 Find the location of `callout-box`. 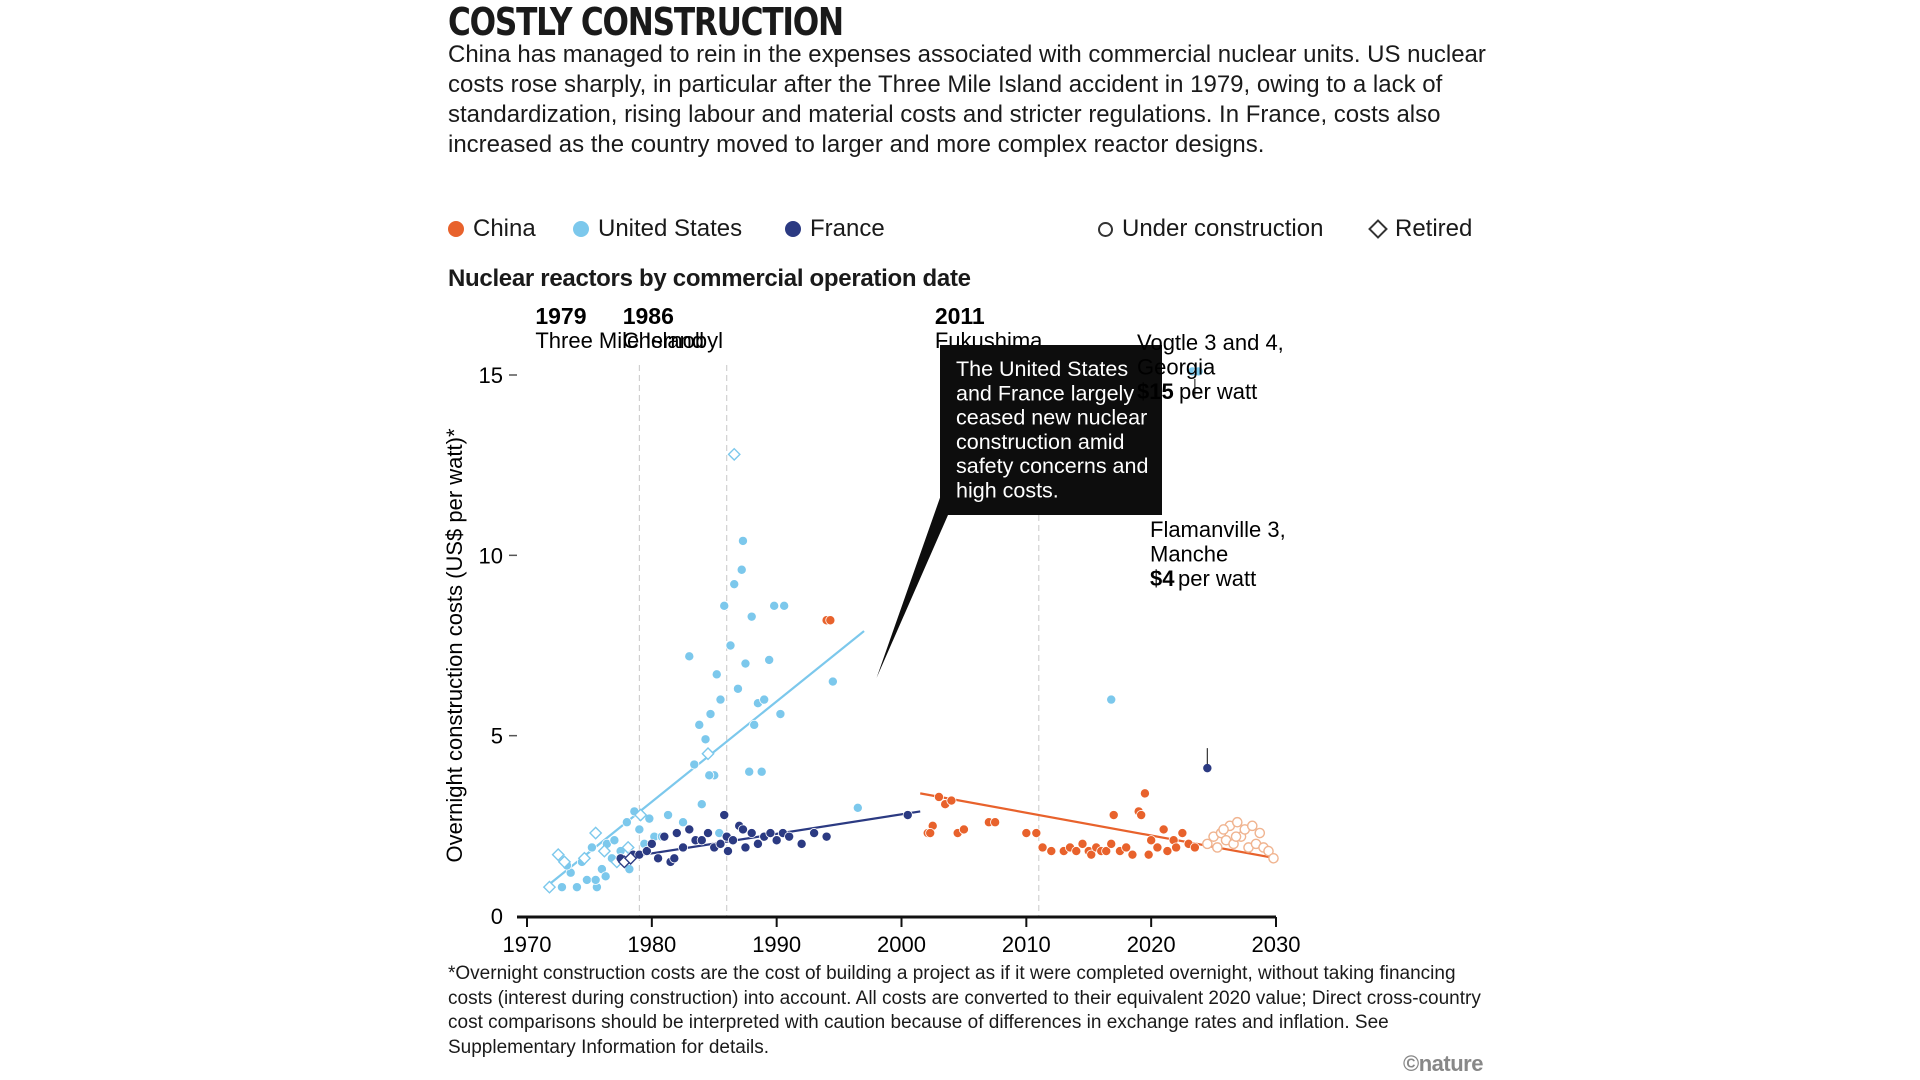

callout-box is located at coordinates (1051, 430).